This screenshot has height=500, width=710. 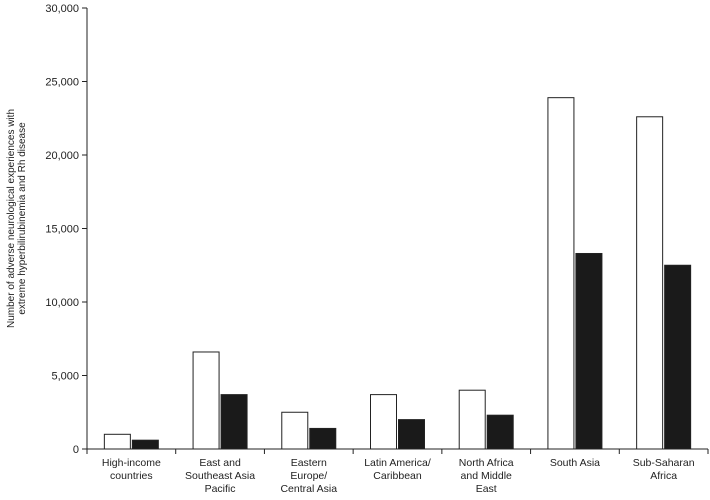 What do you see at coordinates (487, 476) in the screenshot?
I see `x-tick-label: and Middle` at bounding box center [487, 476].